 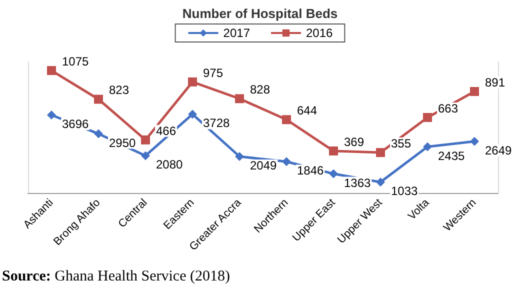 I want to click on chart-title: Number of Hospital Beds, so click(x=260, y=13).